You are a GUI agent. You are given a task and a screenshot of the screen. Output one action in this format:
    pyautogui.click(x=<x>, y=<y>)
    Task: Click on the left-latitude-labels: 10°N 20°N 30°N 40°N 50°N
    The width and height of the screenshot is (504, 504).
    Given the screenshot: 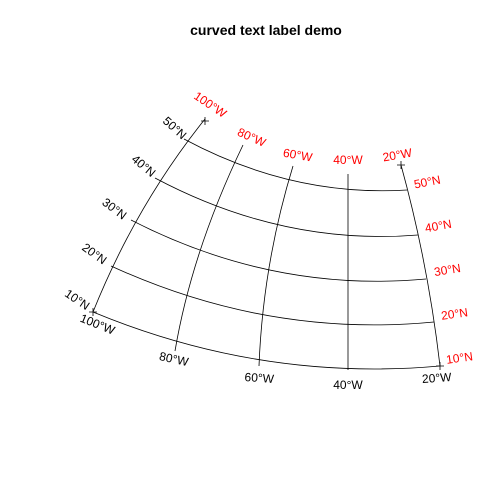 What is the action you would take?
    pyautogui.click(x=125, y=213)
    